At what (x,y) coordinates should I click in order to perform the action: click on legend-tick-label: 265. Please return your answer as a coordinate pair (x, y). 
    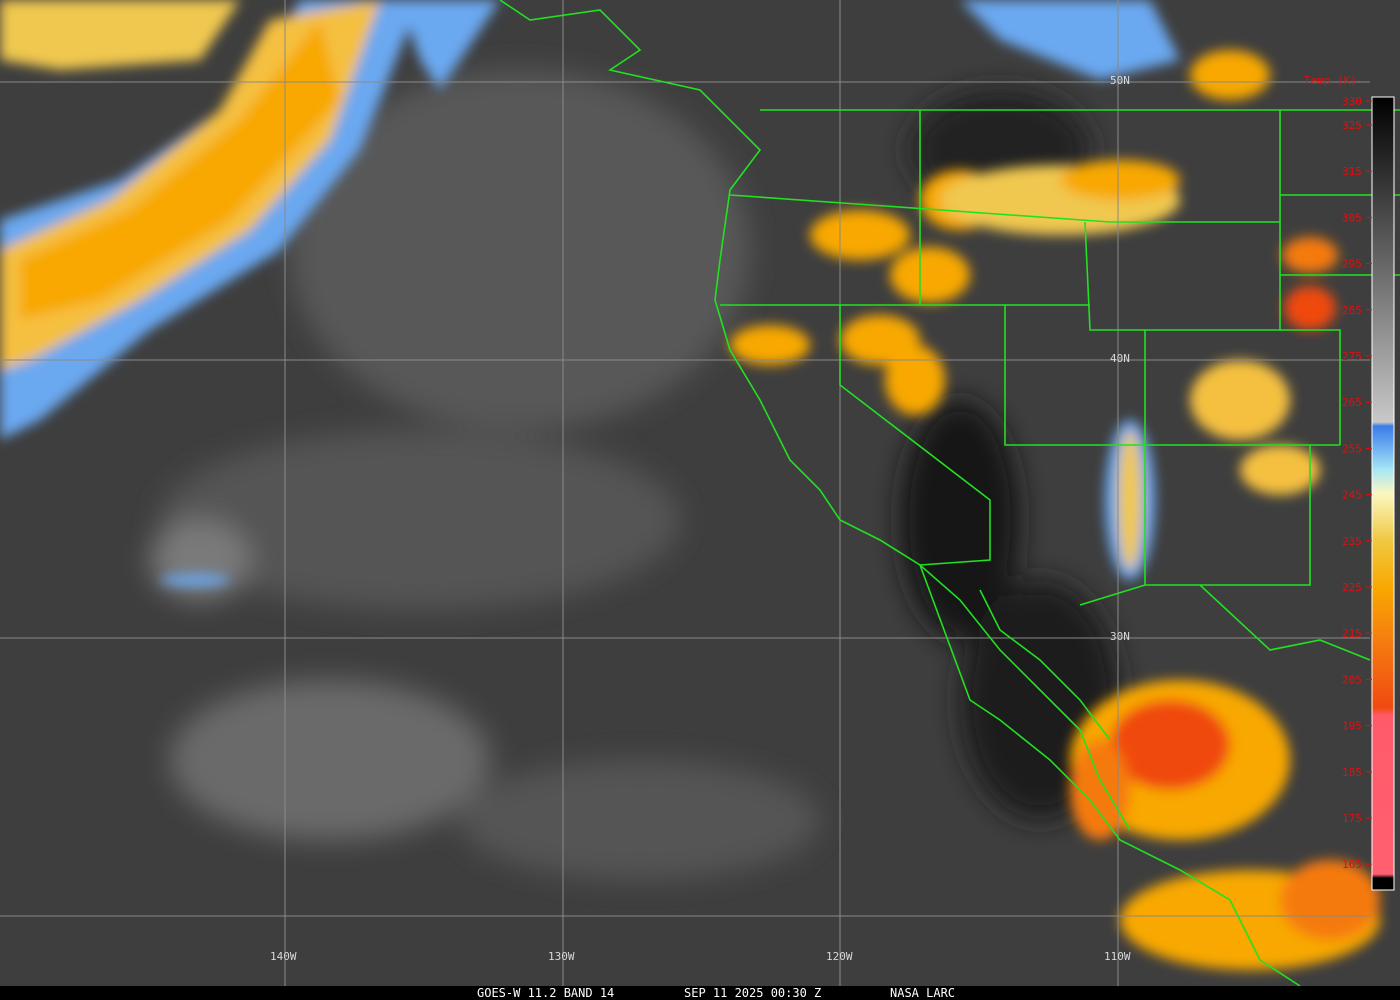
    Looking at the image, I should click on (1352, 402).